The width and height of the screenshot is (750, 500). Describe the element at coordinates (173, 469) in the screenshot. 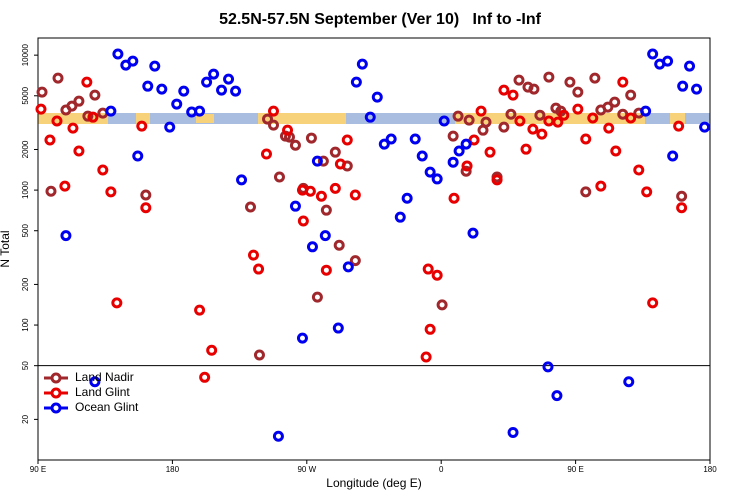

I see `x-tick-label: 180` at that location.